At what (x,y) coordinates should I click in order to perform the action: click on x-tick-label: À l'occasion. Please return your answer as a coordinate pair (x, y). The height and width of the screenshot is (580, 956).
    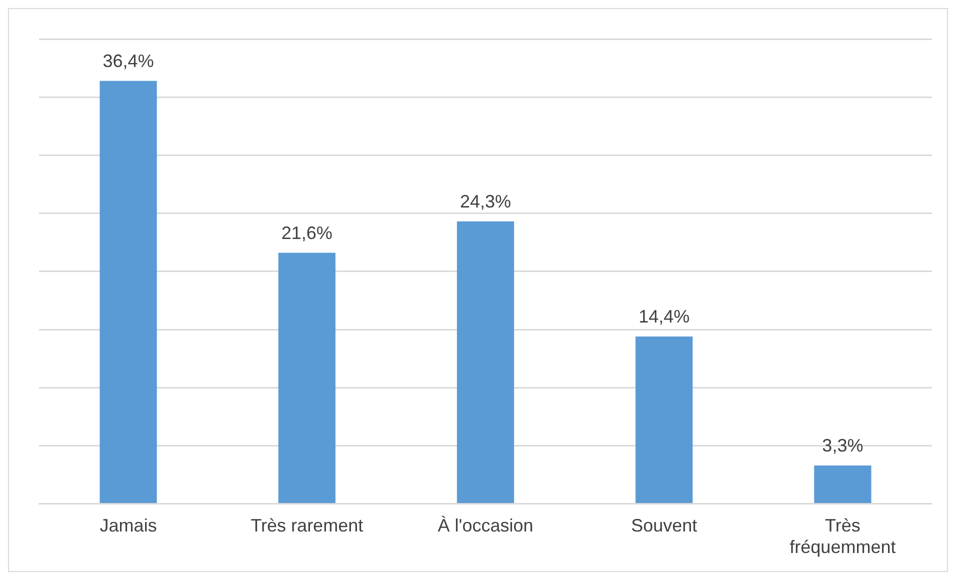
    Looking at the image, I should click on (486, 526).